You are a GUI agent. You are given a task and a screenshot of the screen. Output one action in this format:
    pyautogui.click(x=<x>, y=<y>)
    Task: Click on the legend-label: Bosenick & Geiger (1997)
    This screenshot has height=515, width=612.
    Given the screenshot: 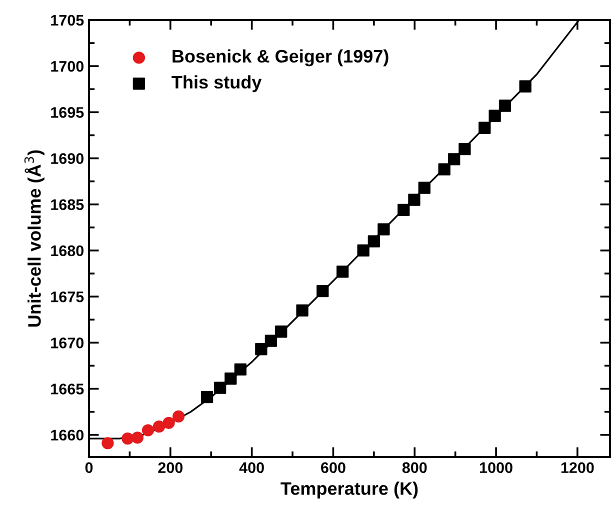 What is the action you would take?
    pyautogui.click(x=280, y=57)
    